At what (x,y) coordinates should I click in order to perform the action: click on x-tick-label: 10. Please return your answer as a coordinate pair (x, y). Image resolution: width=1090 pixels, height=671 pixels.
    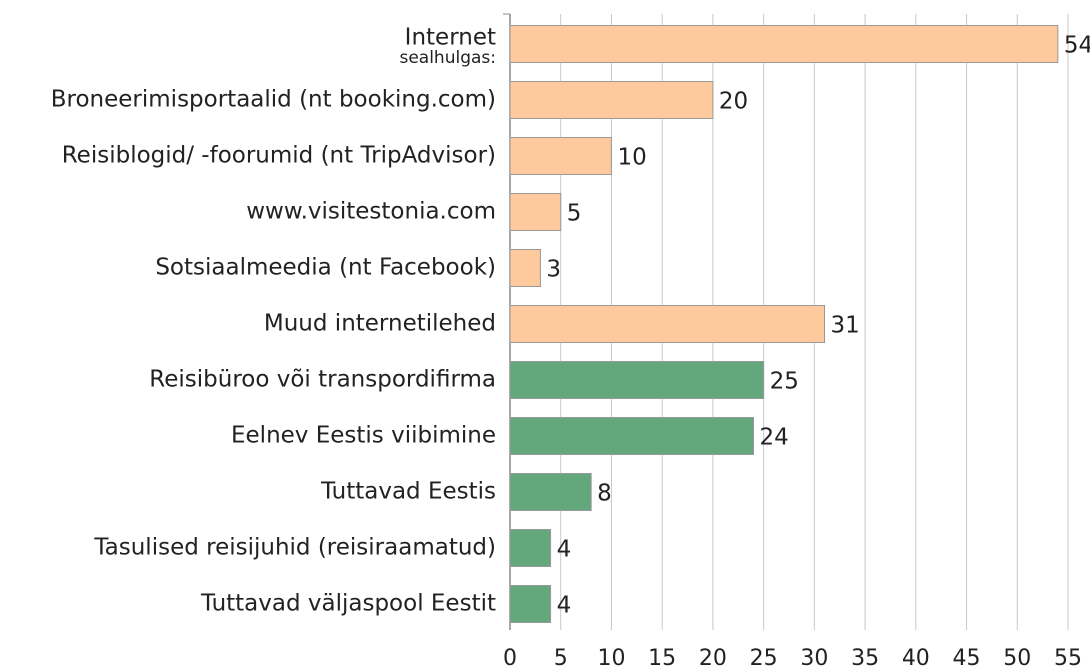
    Looking at the image, I should click on (611, 658).